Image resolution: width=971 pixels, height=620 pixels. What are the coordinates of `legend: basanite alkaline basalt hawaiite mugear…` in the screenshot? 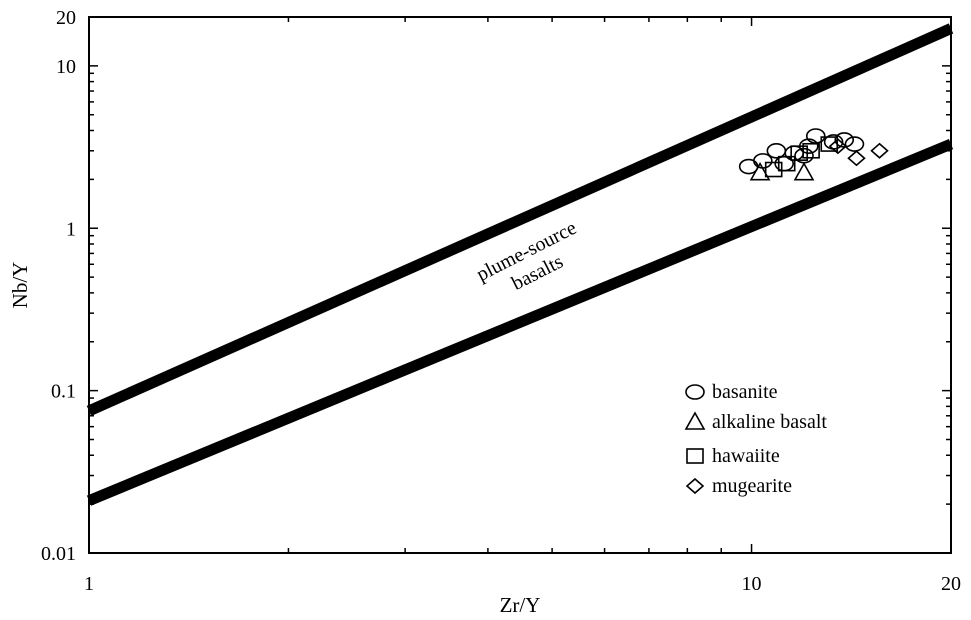 It's located at (755, 439).